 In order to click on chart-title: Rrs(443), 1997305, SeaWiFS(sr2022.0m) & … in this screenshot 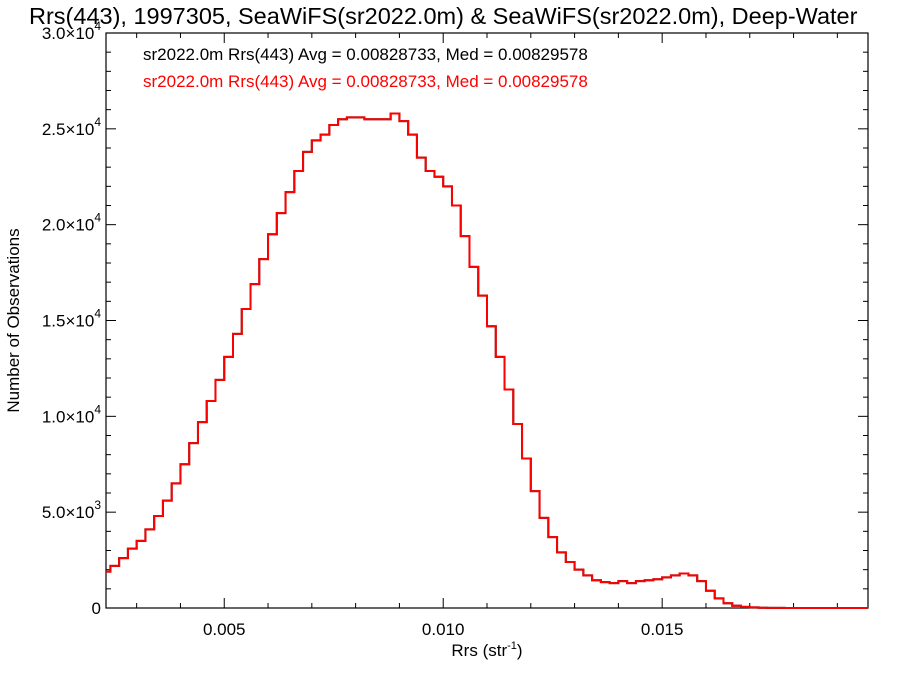, I will do `click(443, 16)`.